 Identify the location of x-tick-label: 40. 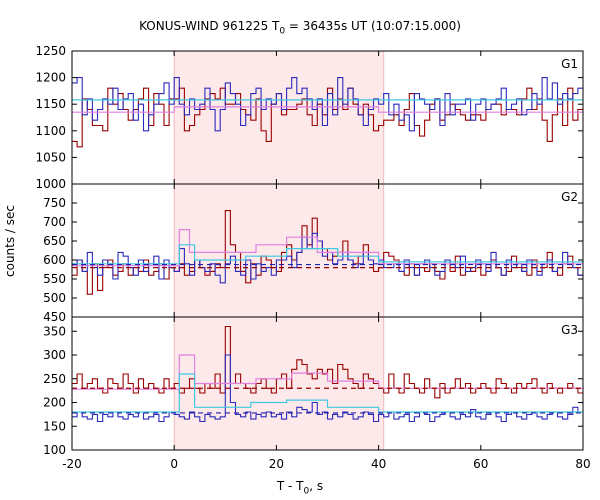
(378, 464).